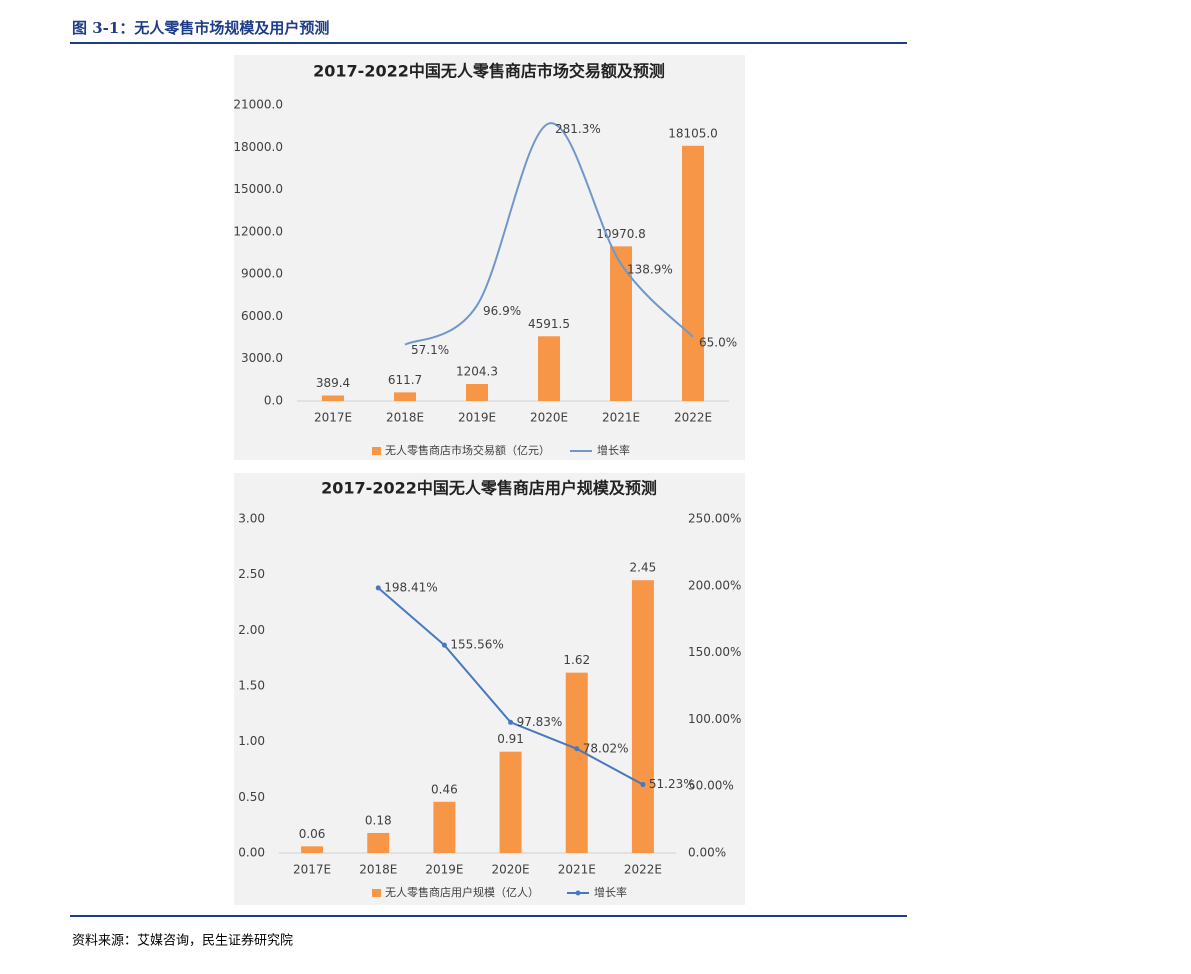 The width and height of the screenshot is (1191, 974). What do you see at coordinates (182, 941) in the screenshot?
I see `source: 资料来源：艾媒咨询，民生证券研究院` at bounding box center [182, 941].